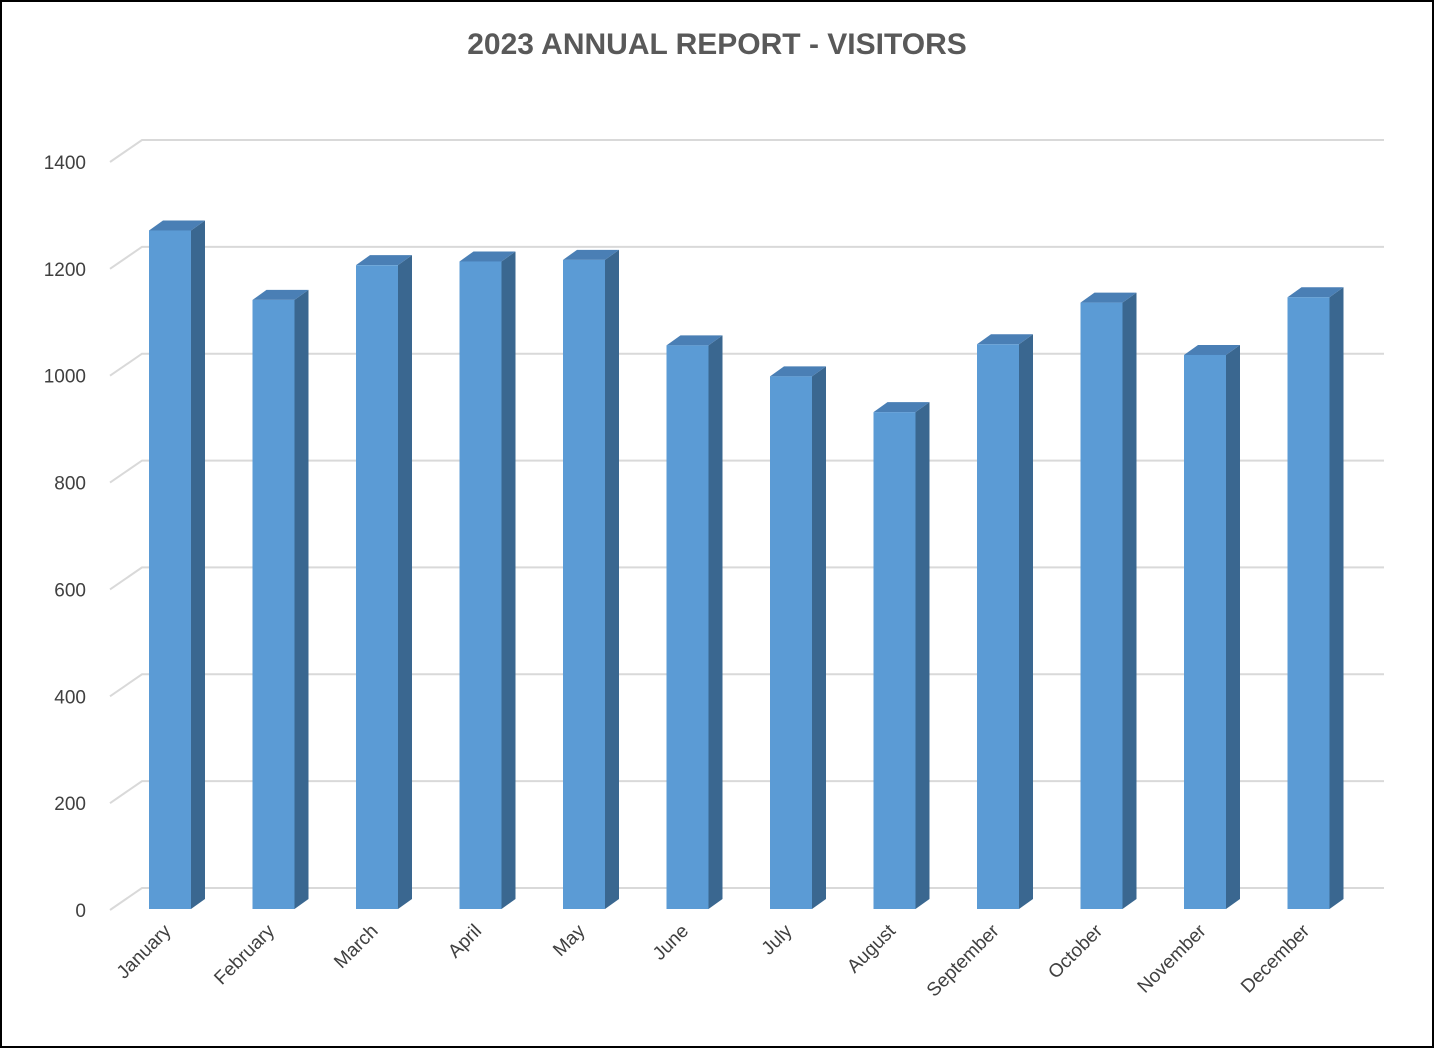  What do you see at coordinates (1275, 958) in the screenshot?
I see `x-category-label: December` at bounding box center [1275, 958].